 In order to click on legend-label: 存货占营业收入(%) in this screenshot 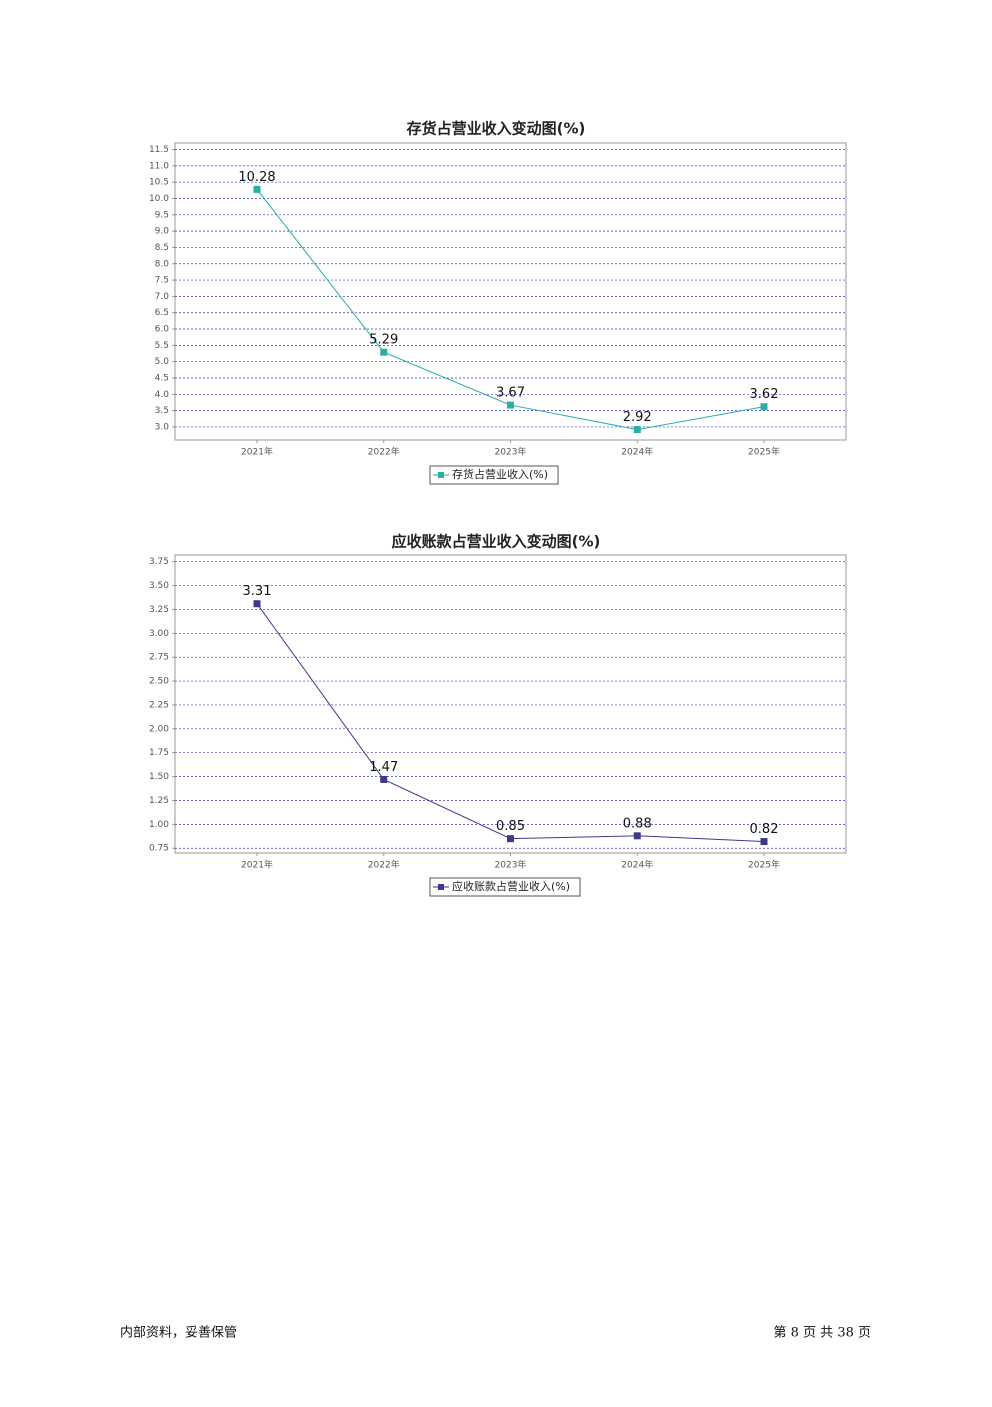, I will do `click(500, 474)`.